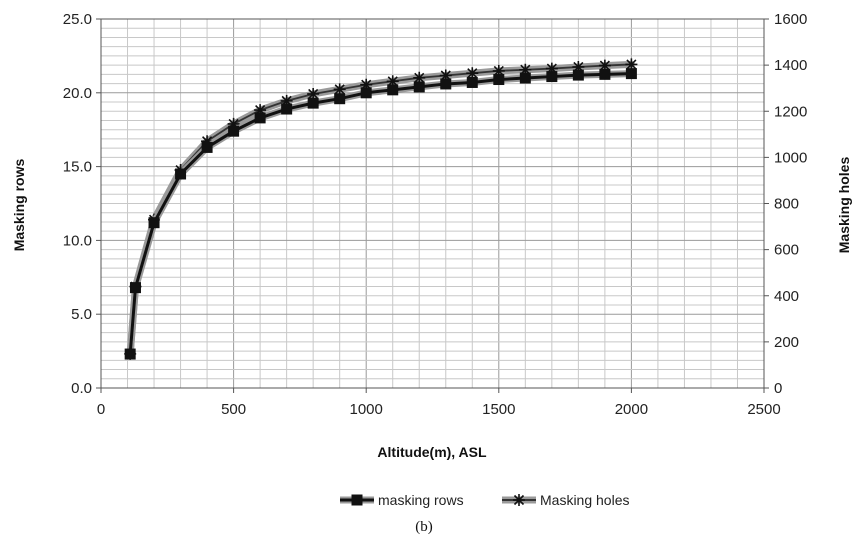  Describe the element at coordinates (778, 388) in the screenshot. I see `y2-tick-label: 0` at that location.